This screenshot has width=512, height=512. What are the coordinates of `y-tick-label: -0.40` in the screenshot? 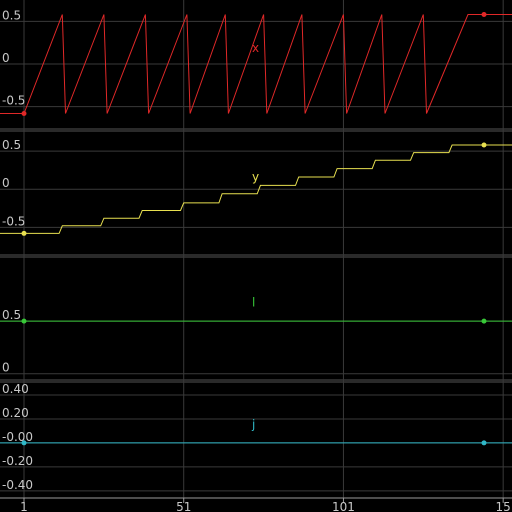 It's located at (17, 485).